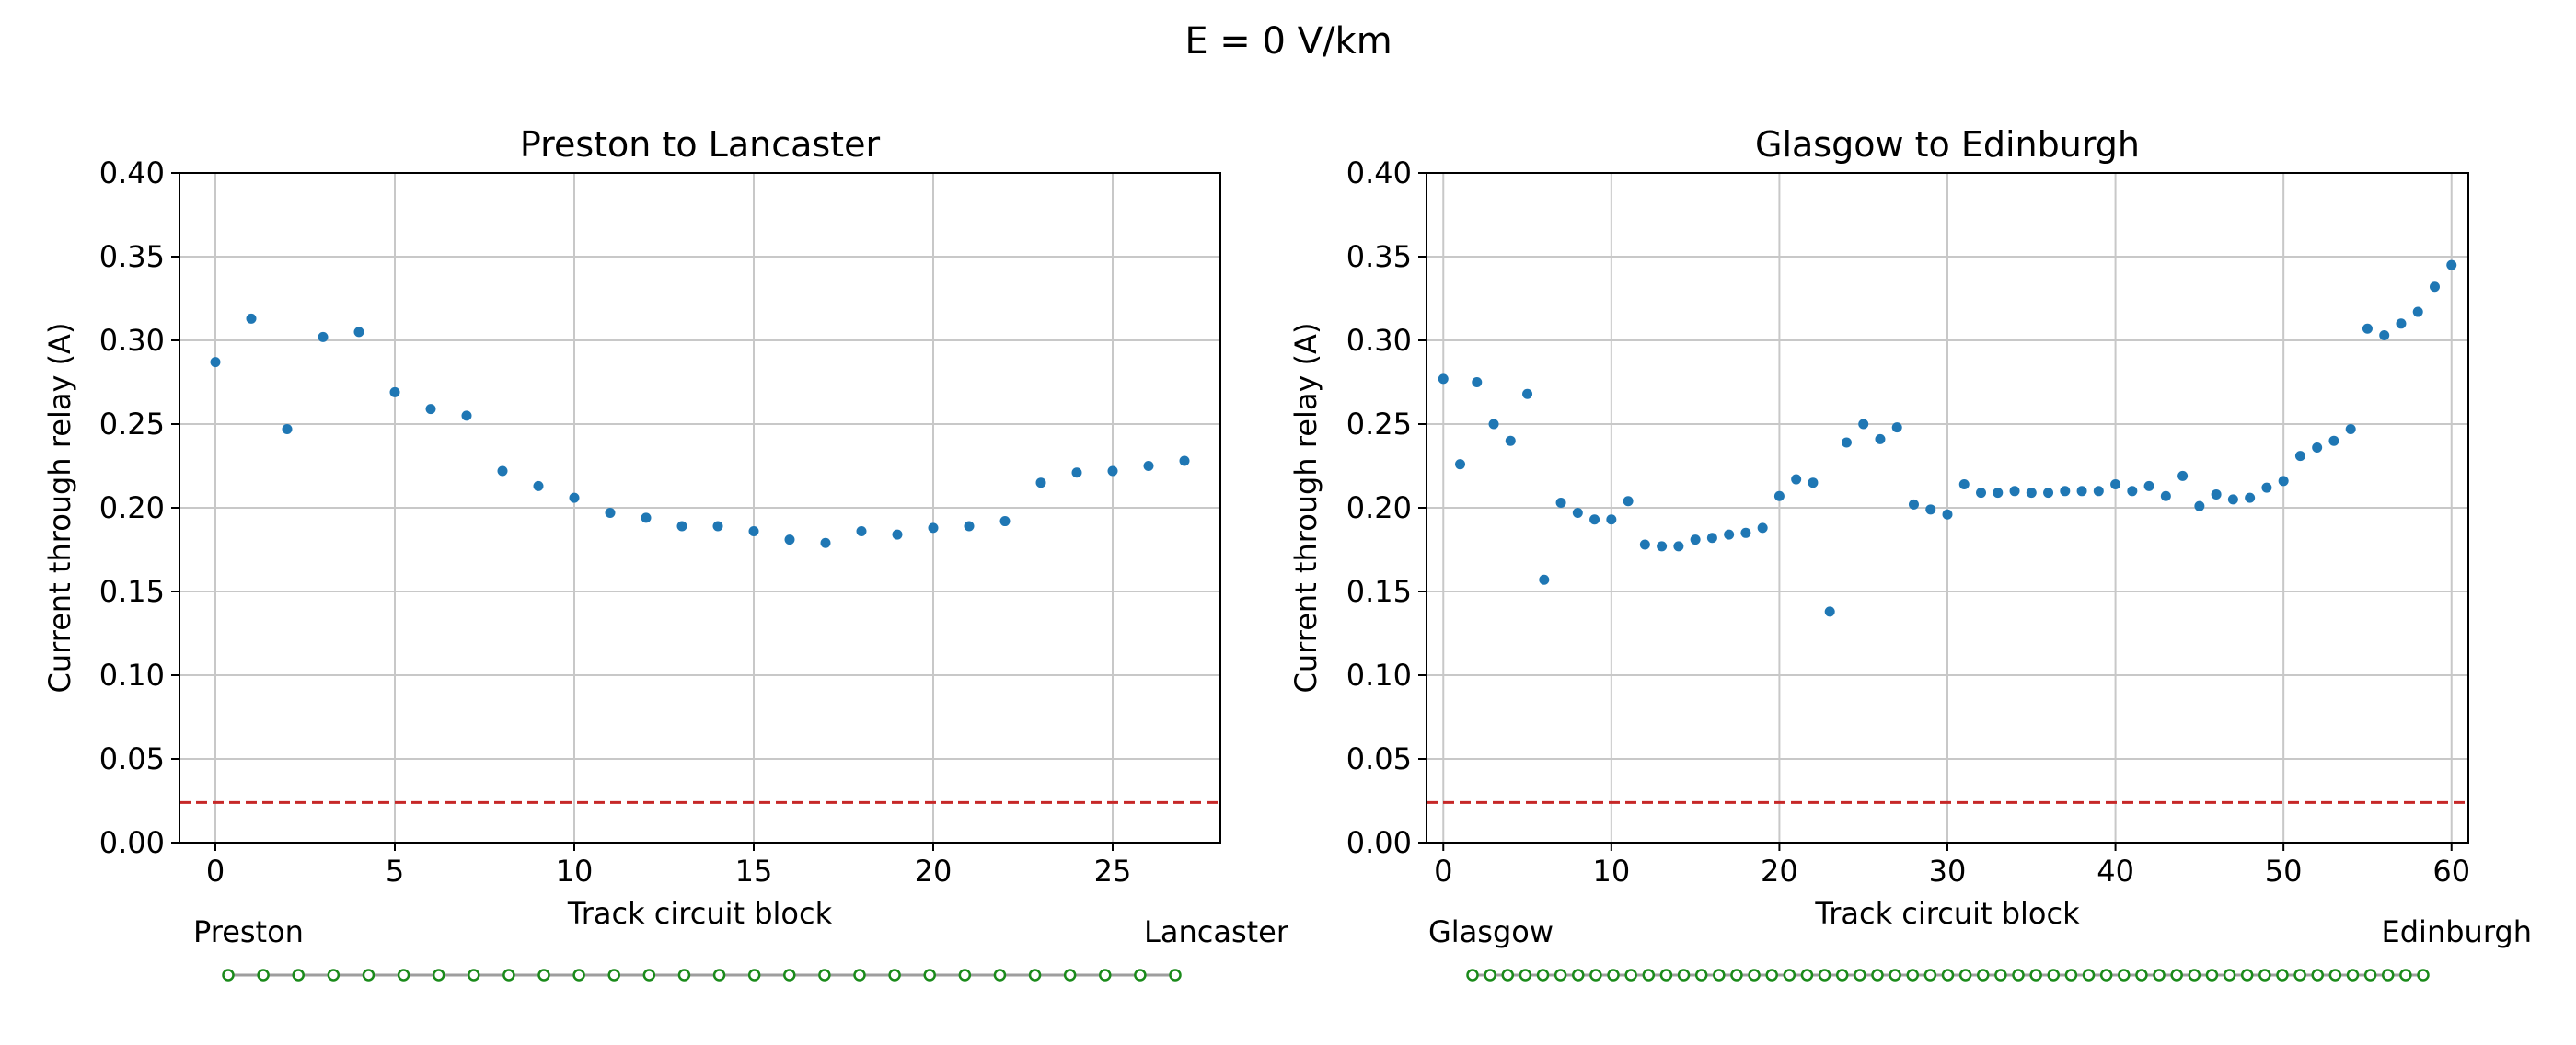 The width and height of the screenshot is (2576, 1045). Describe the element at coordinates (395, 871) in the screenshot. I see `x-tick-label: 5` at that location.